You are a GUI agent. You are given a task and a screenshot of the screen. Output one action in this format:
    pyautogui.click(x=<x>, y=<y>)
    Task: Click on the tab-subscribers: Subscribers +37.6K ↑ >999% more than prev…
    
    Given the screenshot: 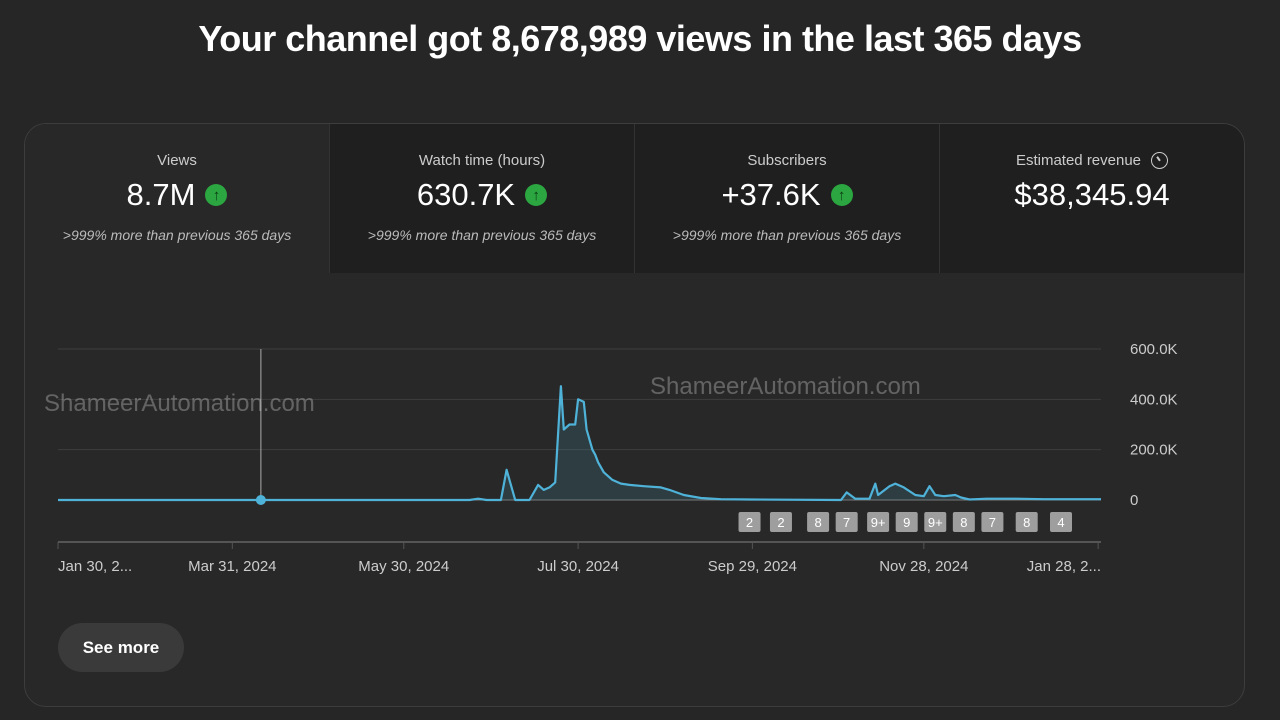 What is the action you would take?
    pyautogui.click(x=786, y=198)
    